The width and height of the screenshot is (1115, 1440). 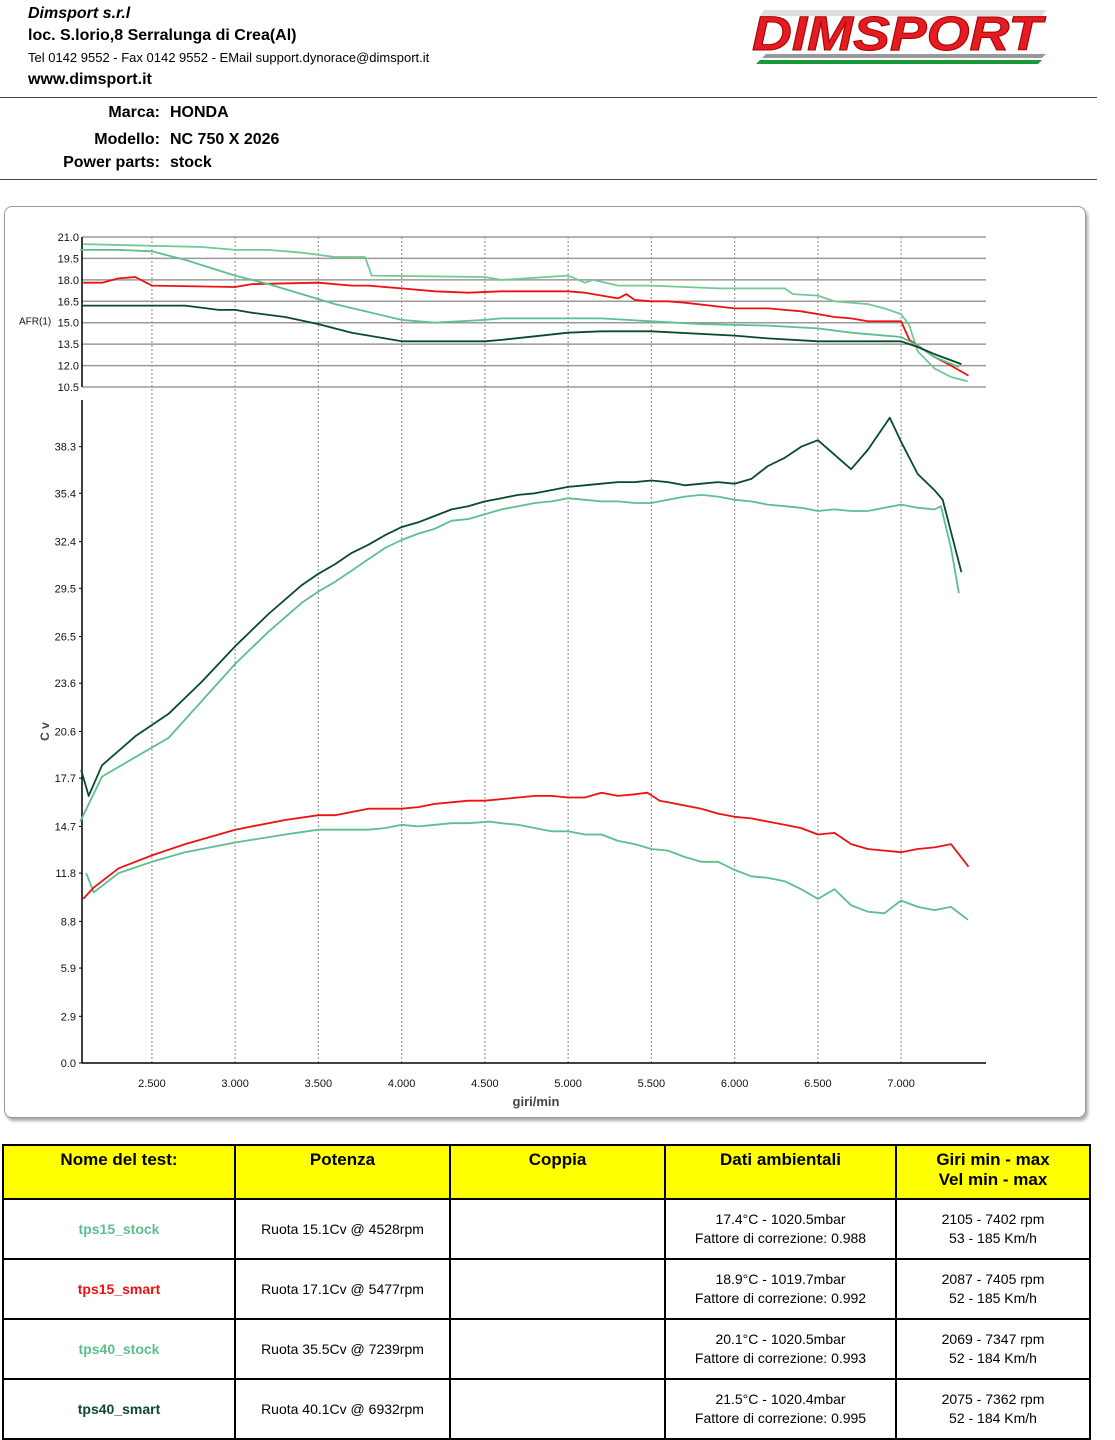 What do you see at coordinates (65, 874) in the screenshot?
I see `power-tick-label: 11.8` at bounding box center [65, 874].